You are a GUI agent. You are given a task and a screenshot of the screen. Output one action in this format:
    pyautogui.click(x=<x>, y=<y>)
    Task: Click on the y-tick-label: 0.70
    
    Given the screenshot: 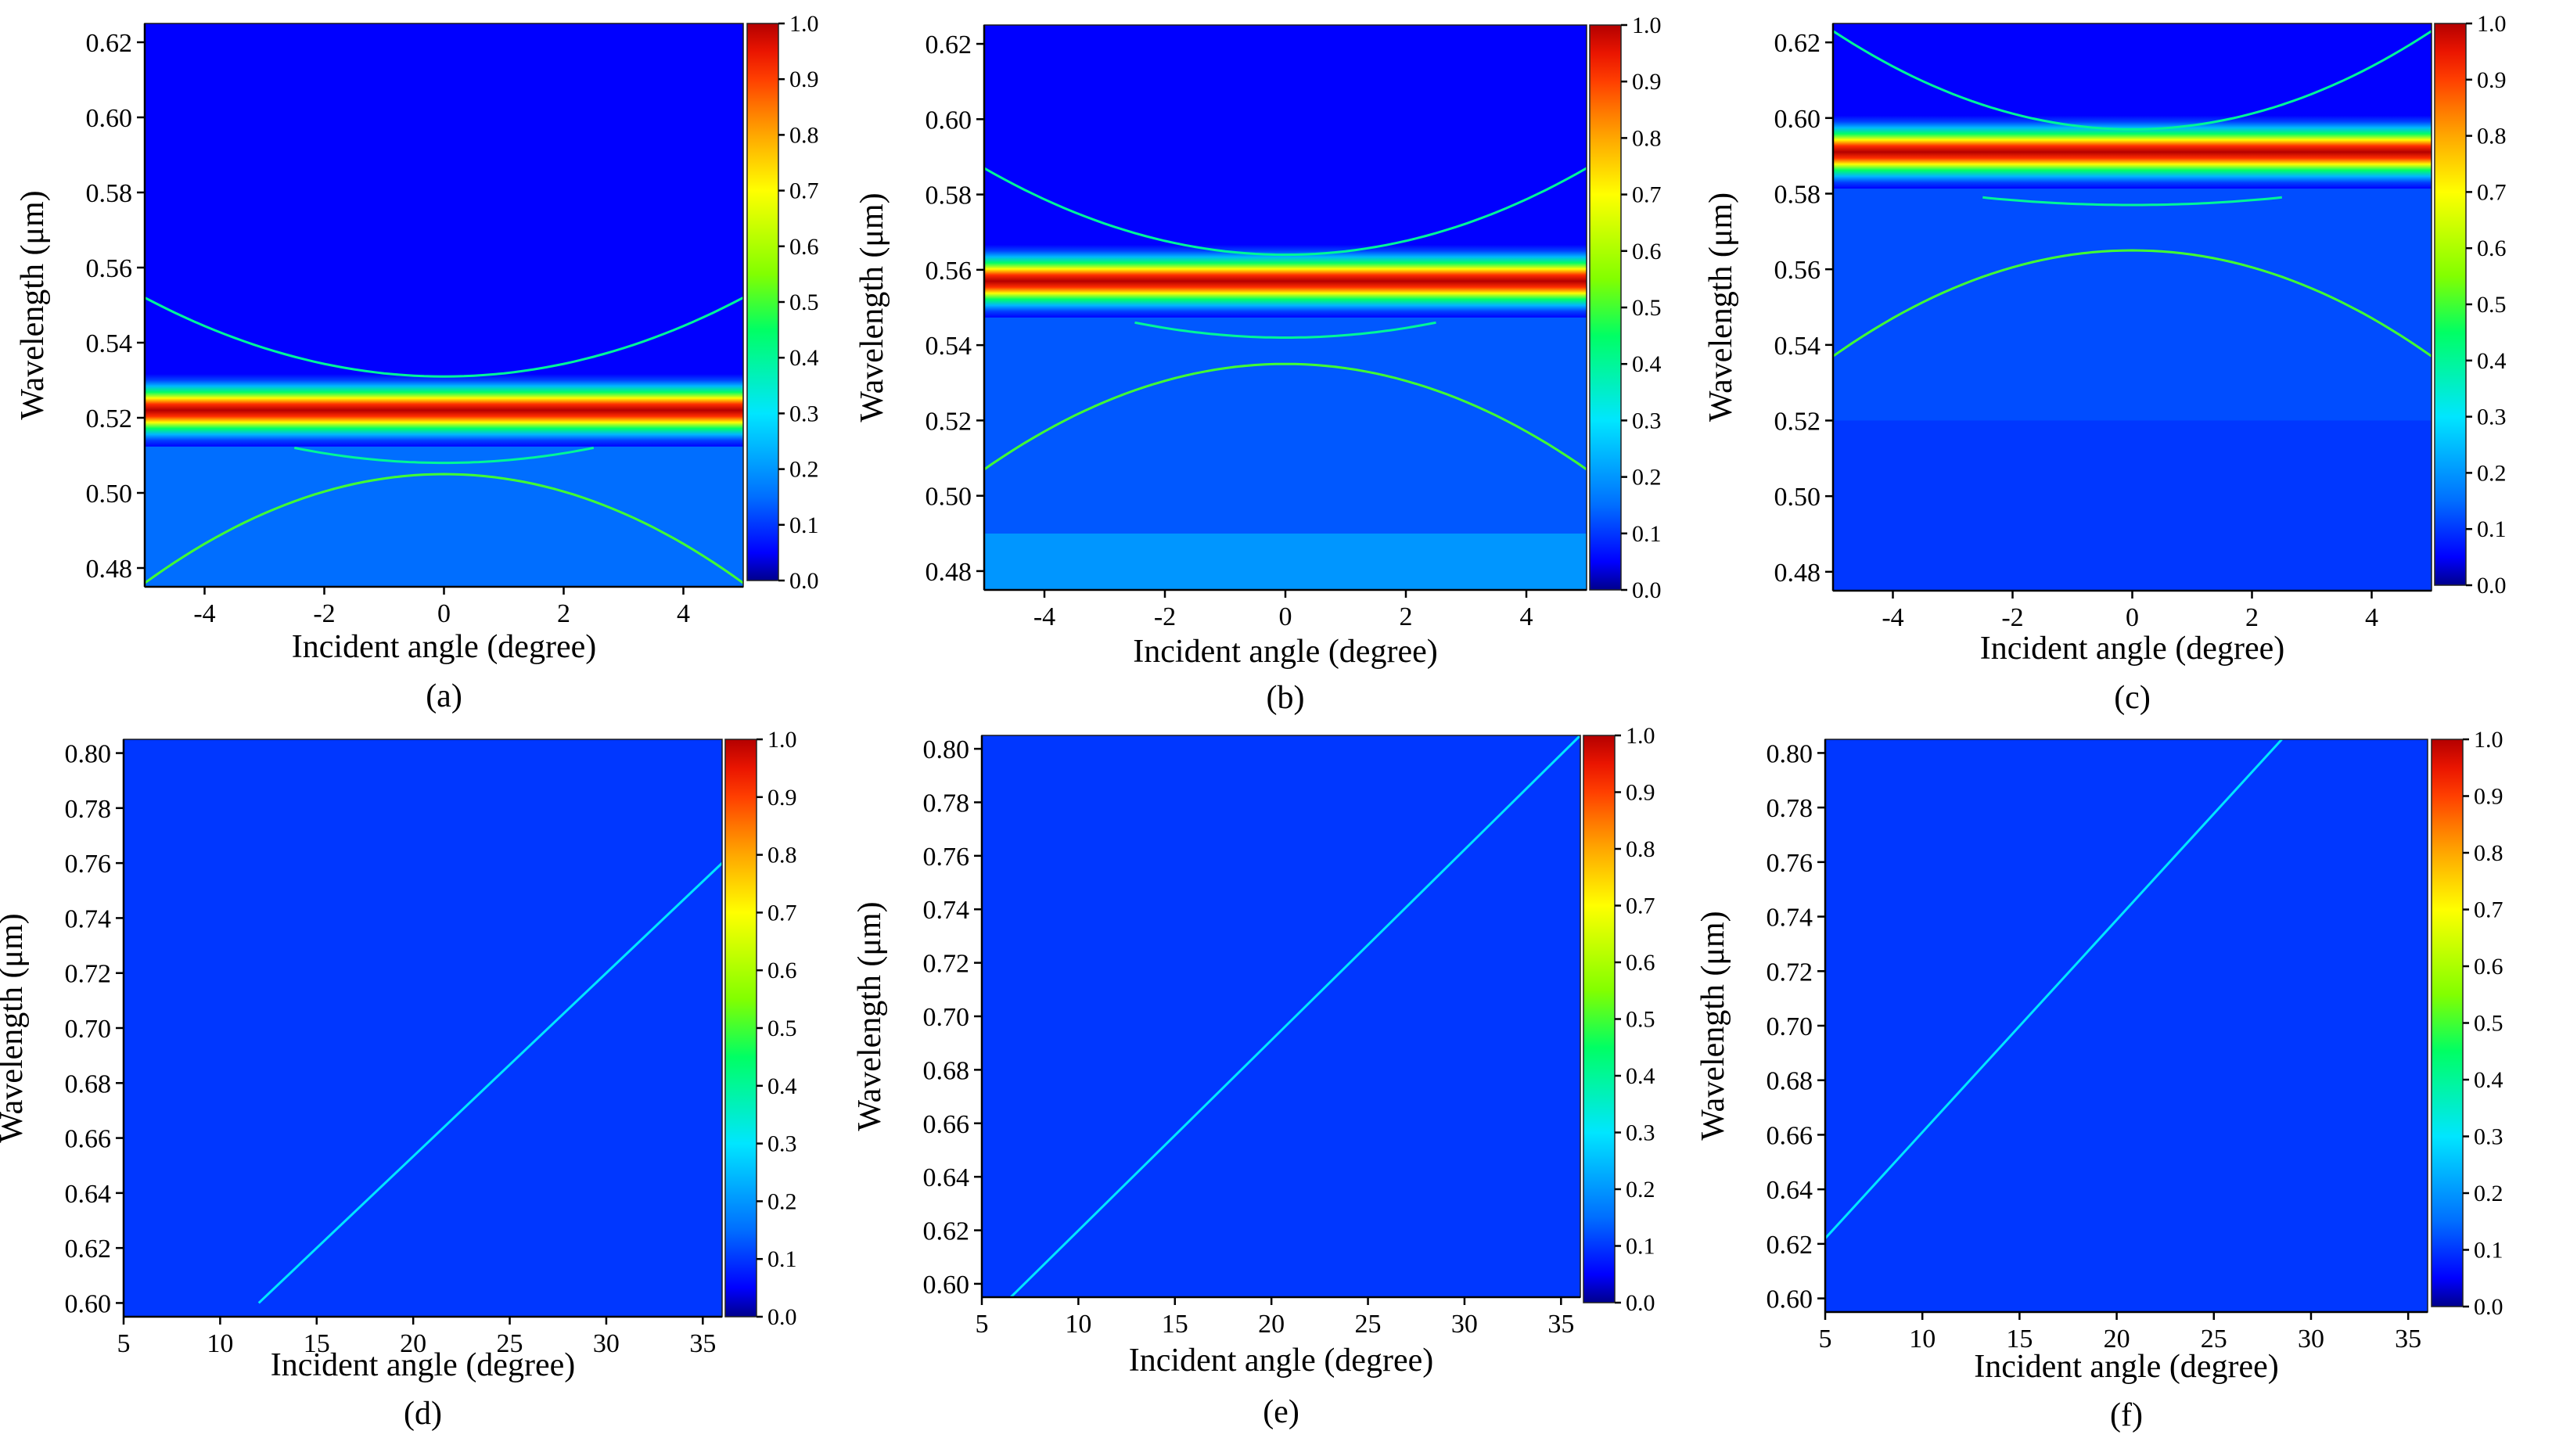 What is the action you would take?
    pyautogui.click(x=946, y=1017)
    